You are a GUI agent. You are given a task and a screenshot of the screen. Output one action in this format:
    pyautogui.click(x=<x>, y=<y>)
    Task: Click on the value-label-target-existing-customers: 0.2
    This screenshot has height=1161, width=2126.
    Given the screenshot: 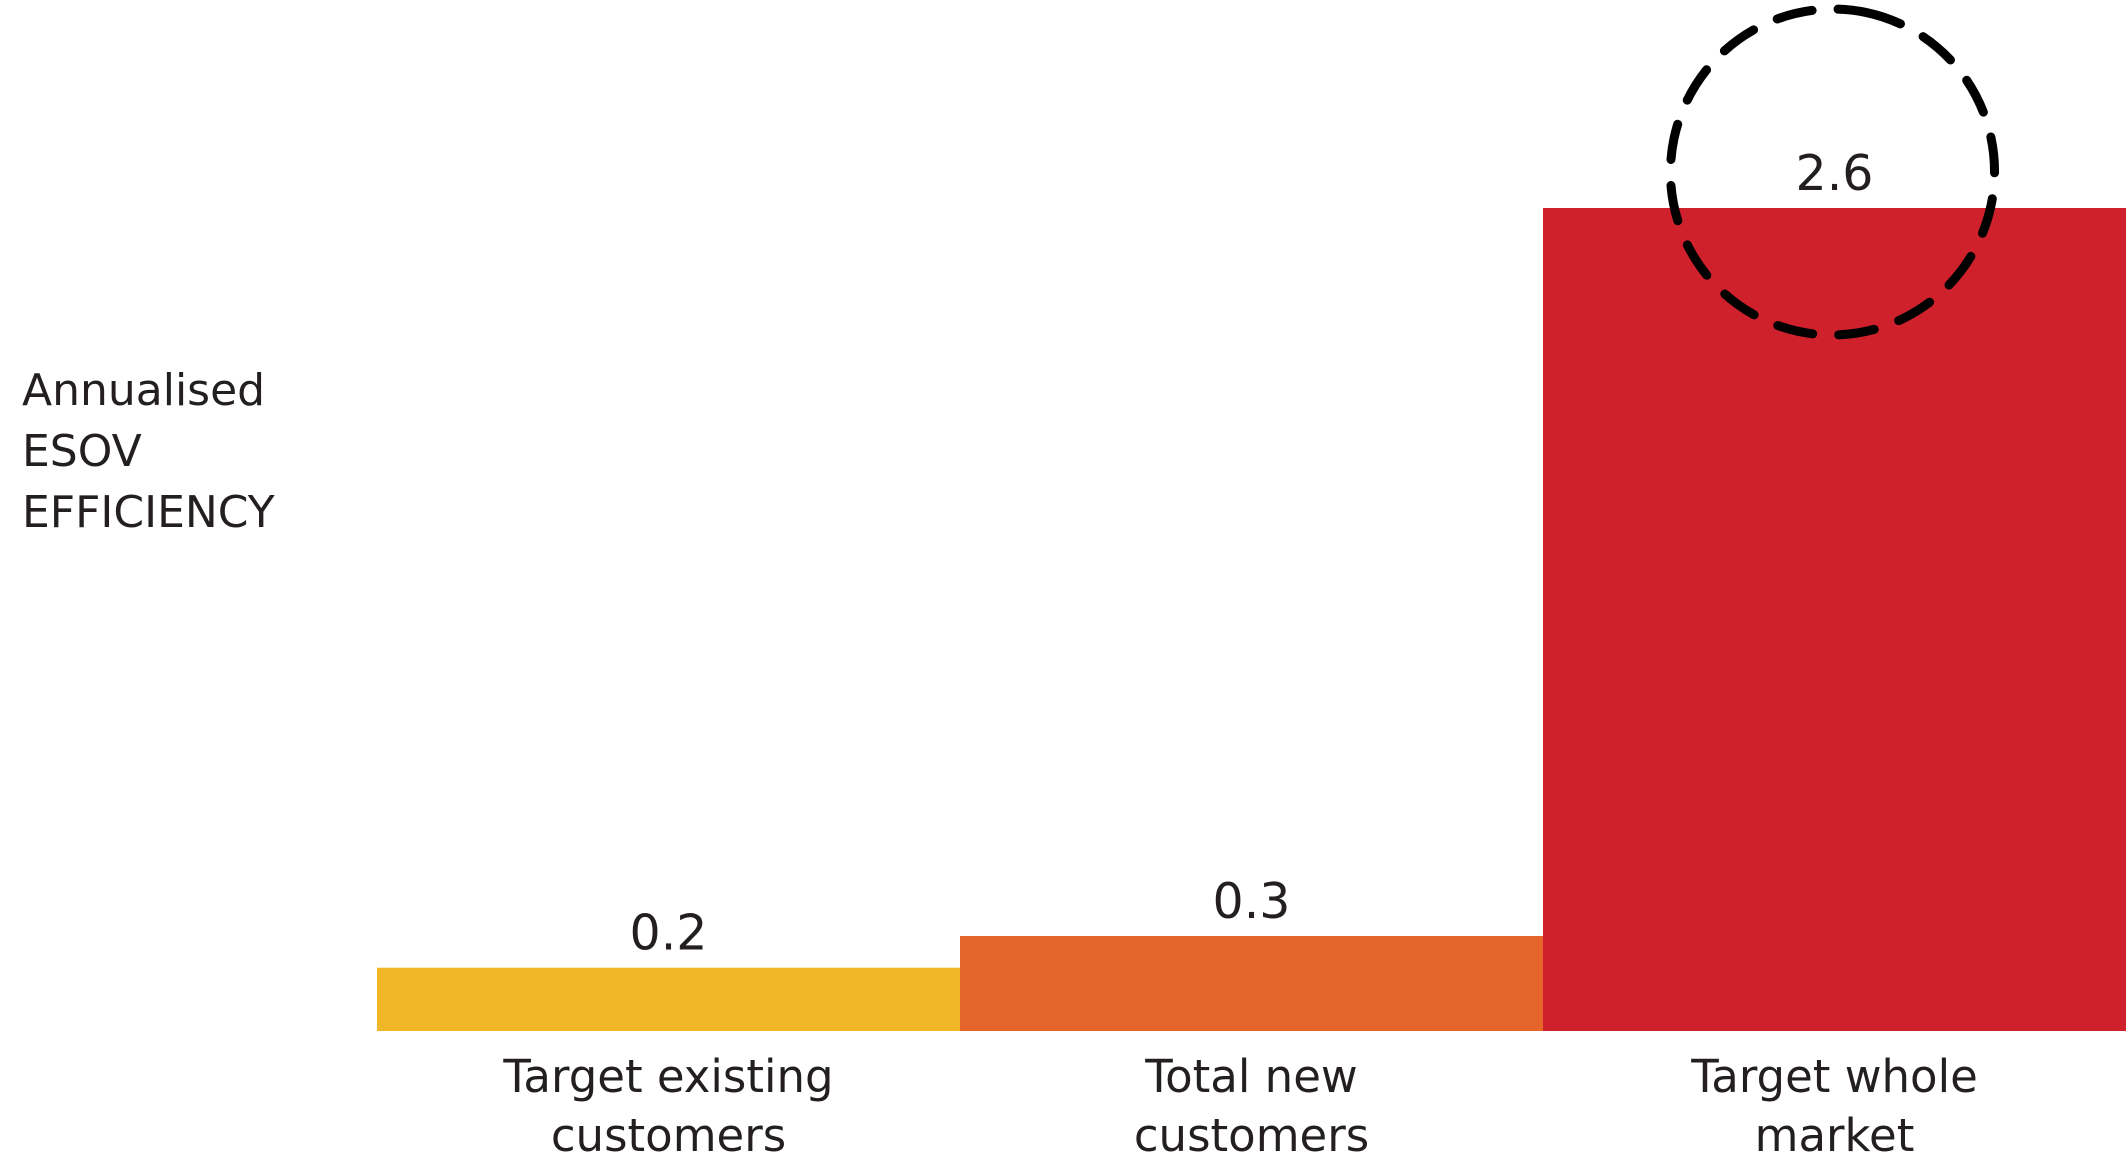 What is the action you would take?
    pyautogui.click(x=669, y=933)
    